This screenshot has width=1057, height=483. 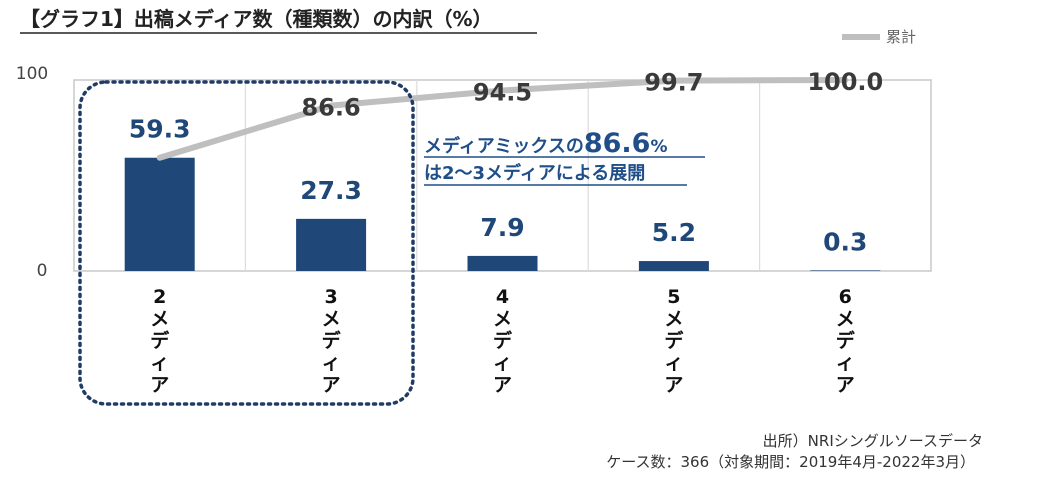 I want to click on bar-value-label-3: 27.3, so click(x=331, y=190).